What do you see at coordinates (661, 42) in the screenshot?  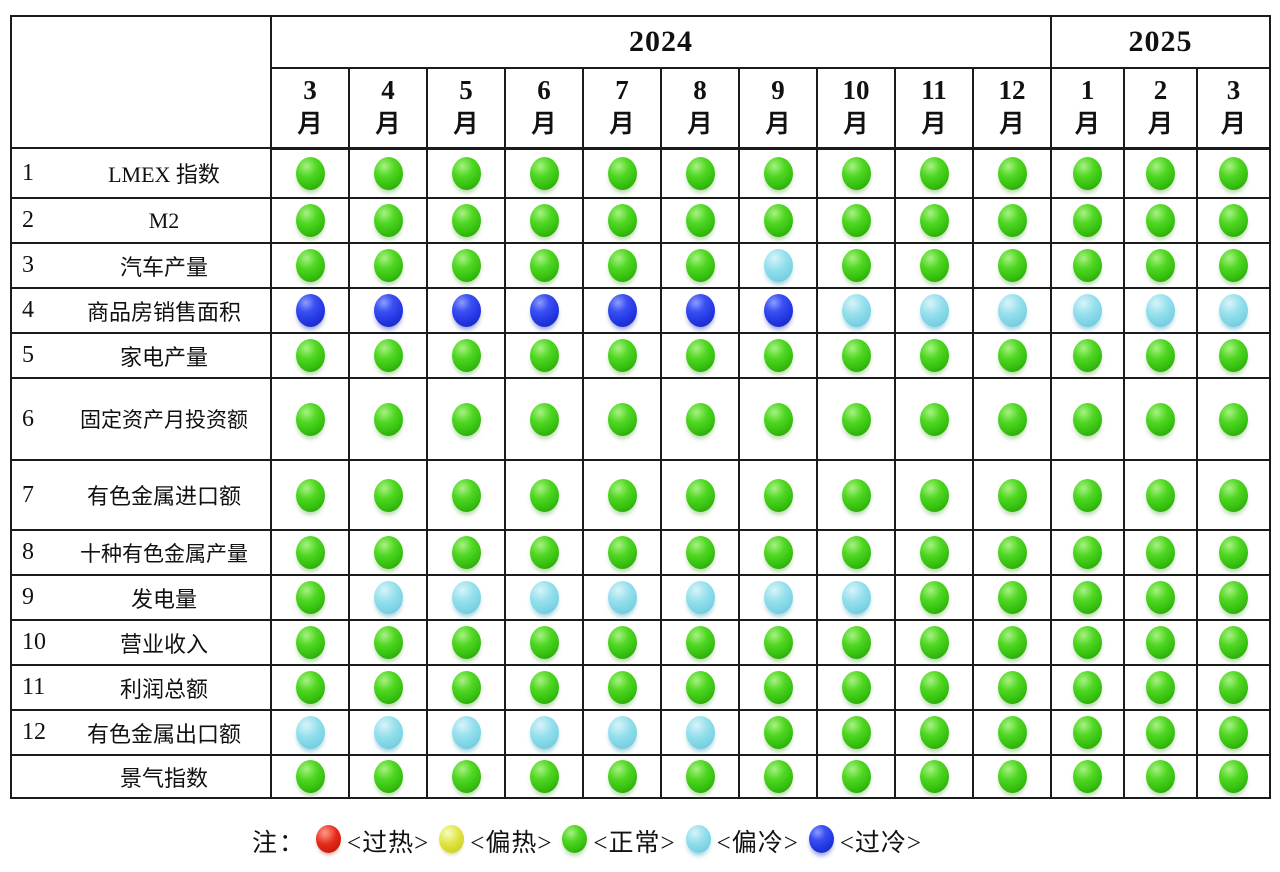 I see `year-header-2024: 2024` at bounding box center [661, 42].